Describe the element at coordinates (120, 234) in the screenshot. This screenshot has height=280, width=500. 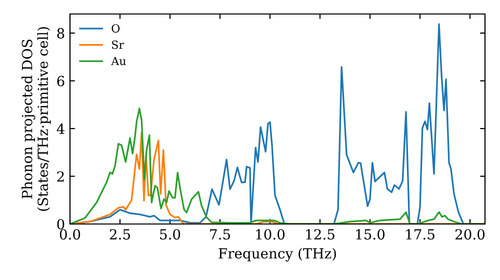
I see `x-tick-label: 2.5` at that location.